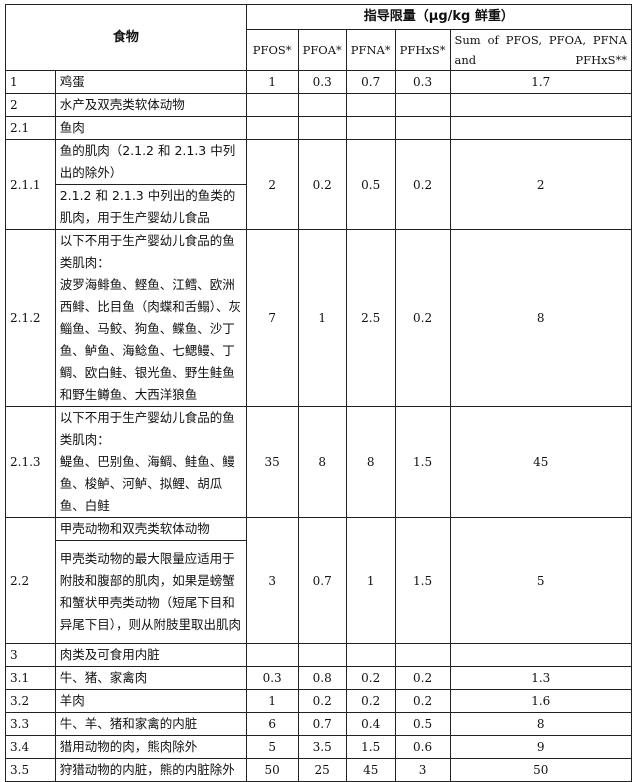  What do you see at coordinates (272, 770) in the screenshot?
I see `value-cell: 50` at bounding box center [272, 770].